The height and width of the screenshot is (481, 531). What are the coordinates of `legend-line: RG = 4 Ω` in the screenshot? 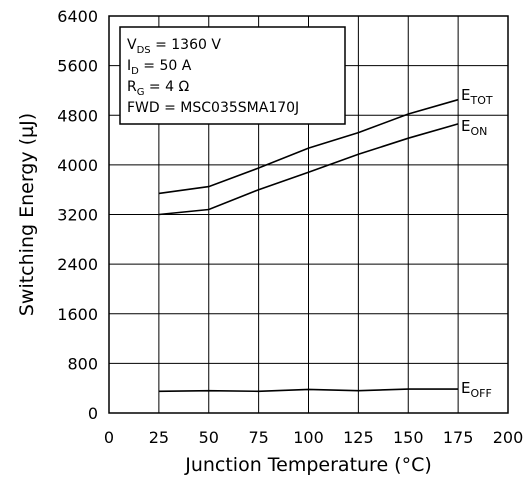 It's located at (158, 88).